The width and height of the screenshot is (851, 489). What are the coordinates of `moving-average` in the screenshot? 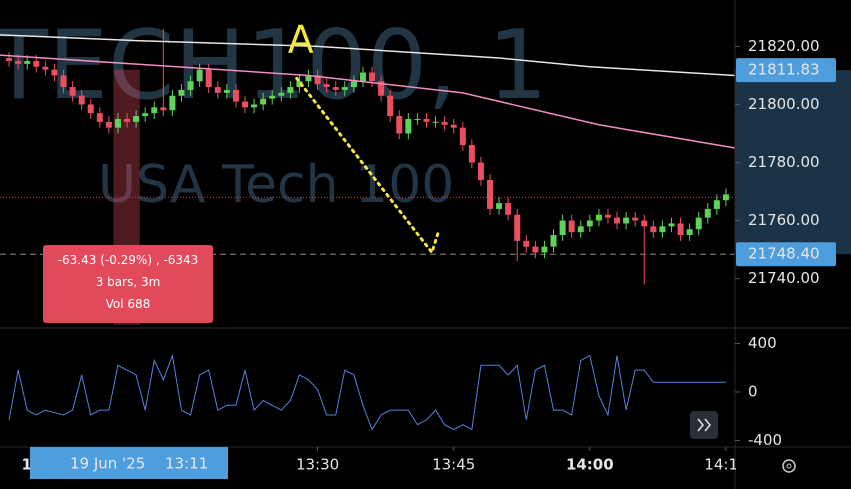 It's located at (368, 55).